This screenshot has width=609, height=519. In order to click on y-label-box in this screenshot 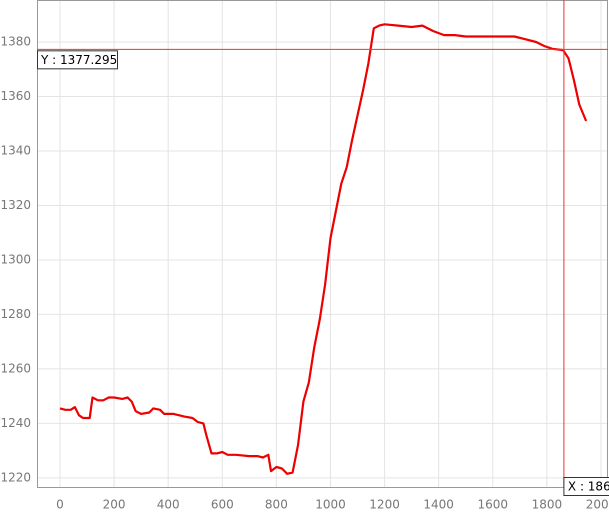, I will do `click(77, 60)`.